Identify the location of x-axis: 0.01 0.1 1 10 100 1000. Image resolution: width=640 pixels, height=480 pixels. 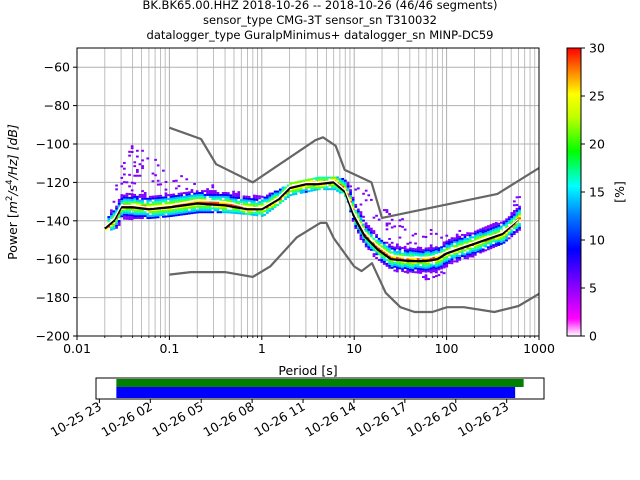
(309, 346).